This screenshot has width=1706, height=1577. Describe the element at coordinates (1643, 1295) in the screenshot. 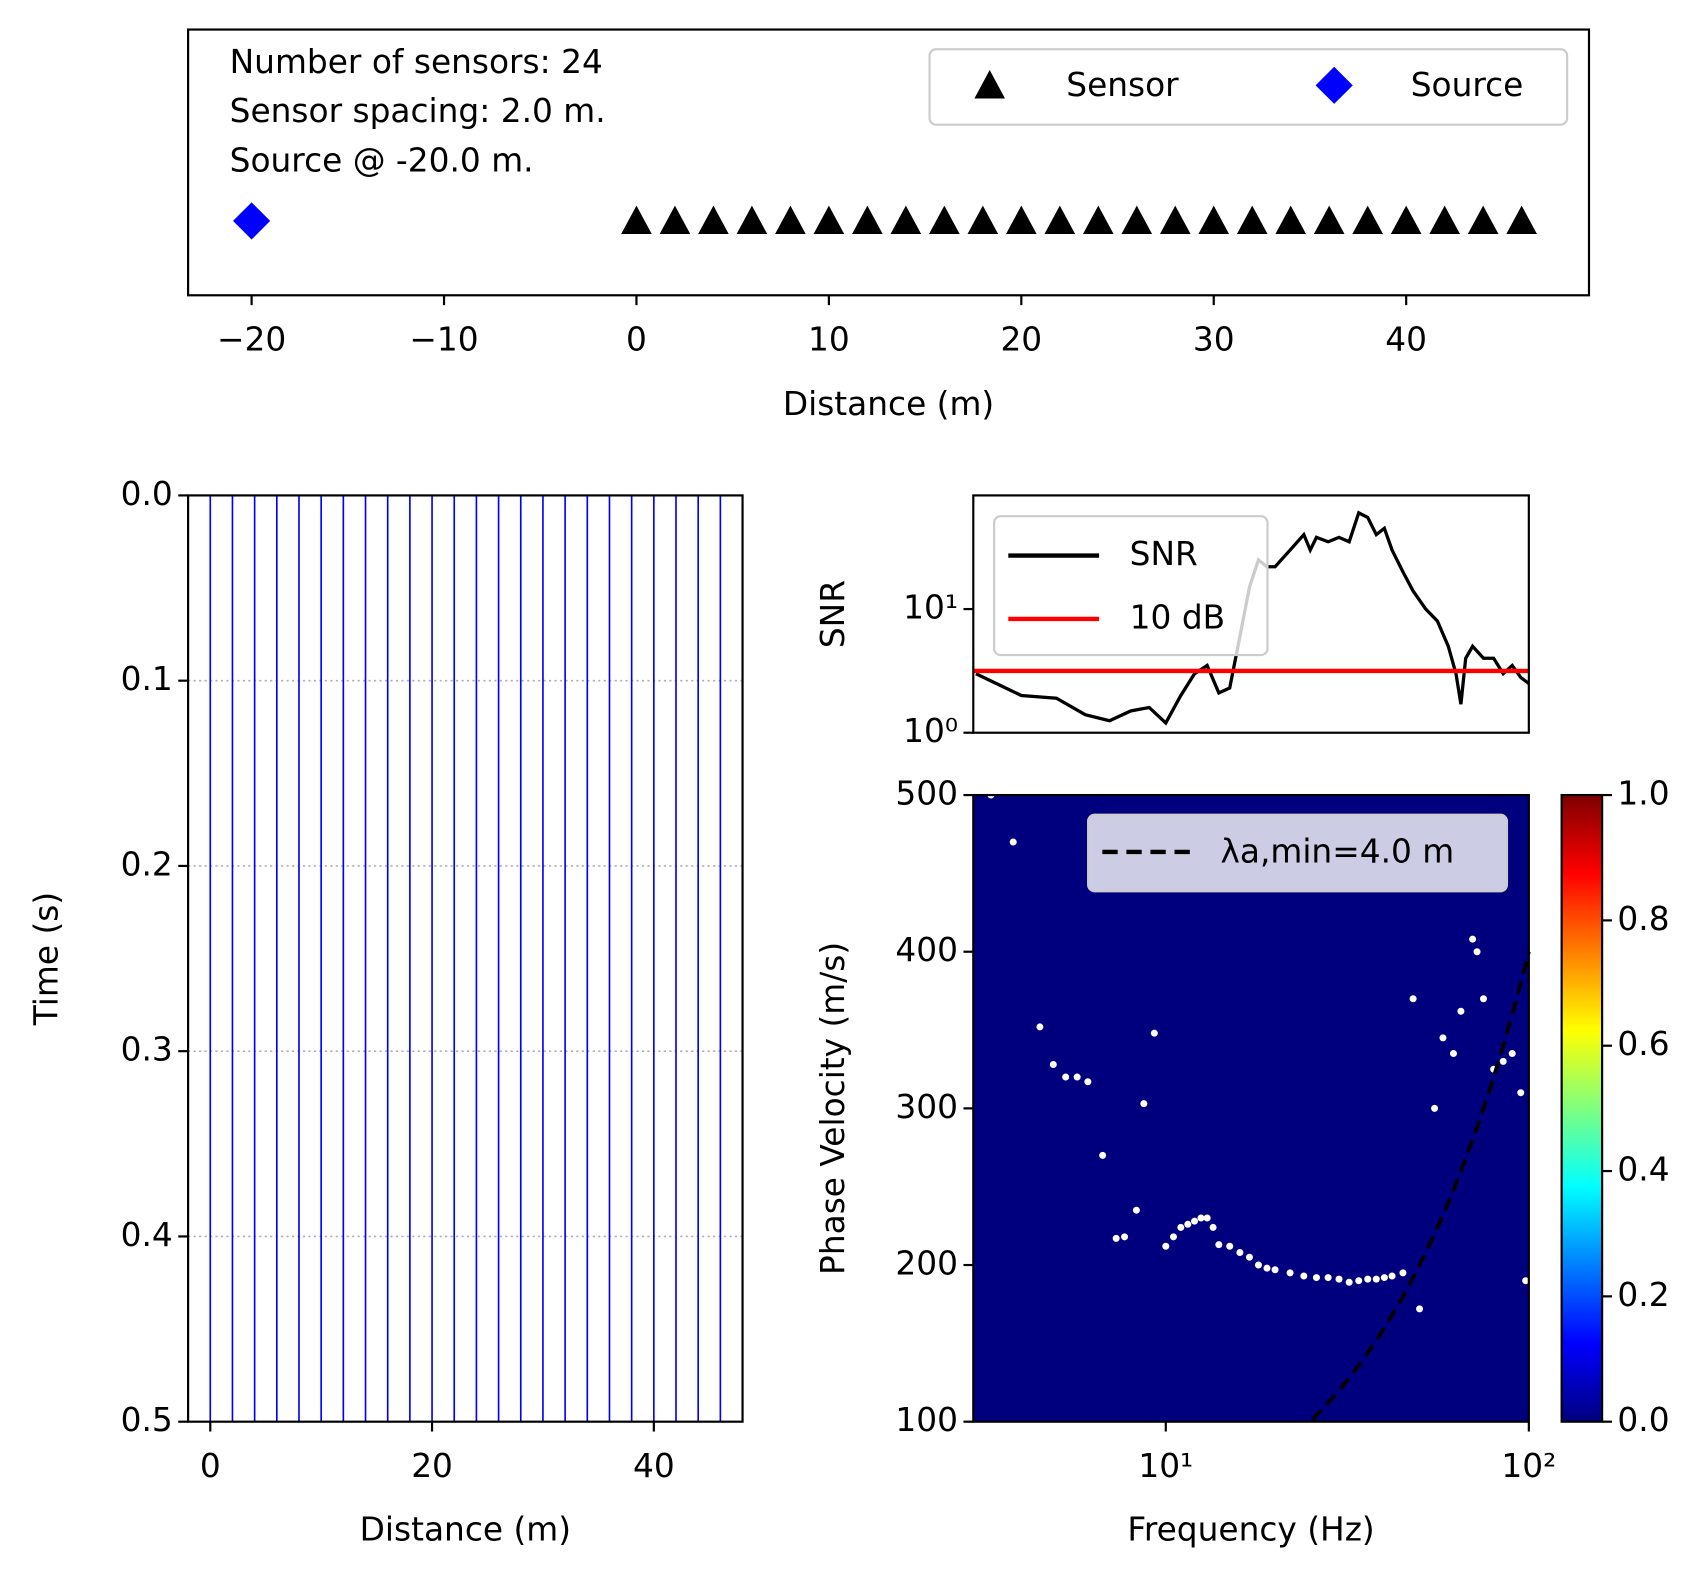

I see `colorbar-tick-label: 0.2` at that location.